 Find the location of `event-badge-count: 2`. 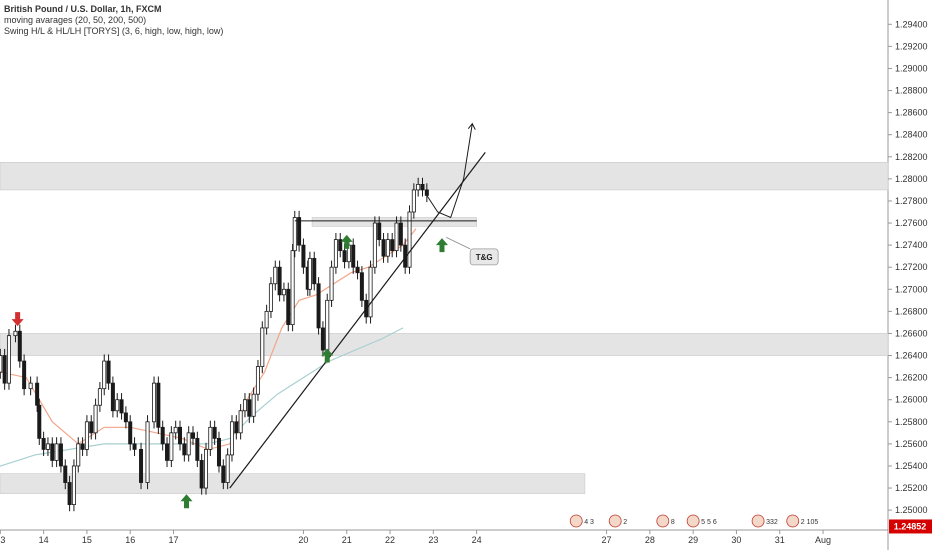

event-badge-count: 2 is located at coordinates (625, 522).